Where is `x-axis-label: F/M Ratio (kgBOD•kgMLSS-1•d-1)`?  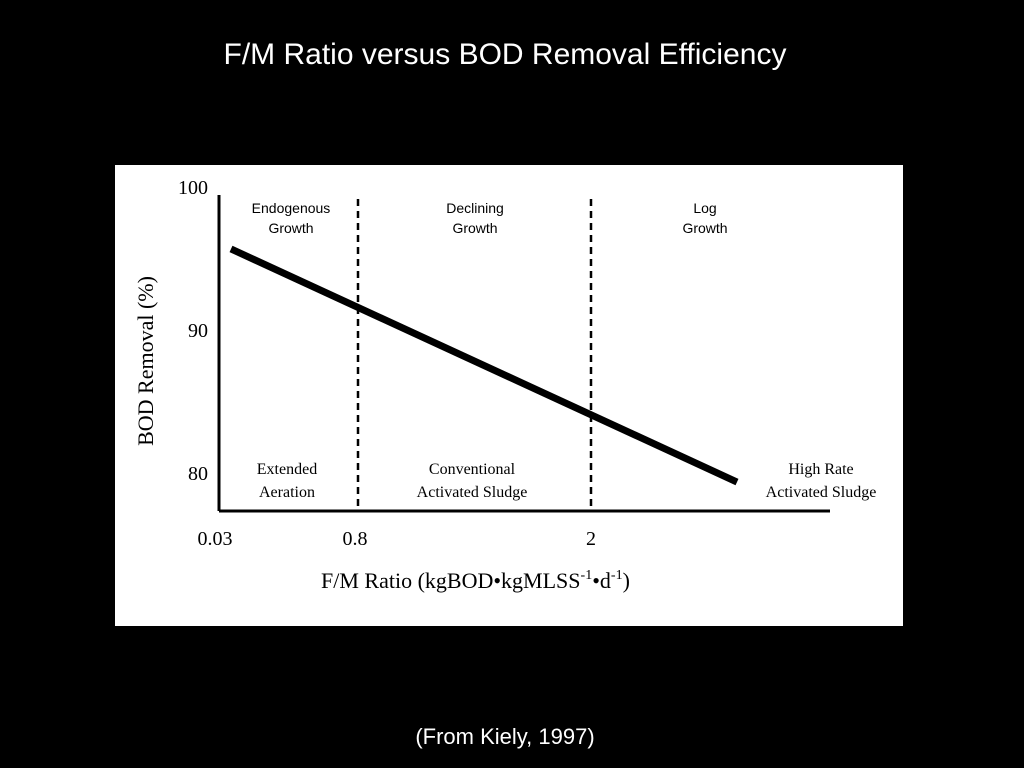
x-axis-label: F/M Ratio (kgBOD•kgMLSS-1•d-1) is located at coordinates (475, 580).